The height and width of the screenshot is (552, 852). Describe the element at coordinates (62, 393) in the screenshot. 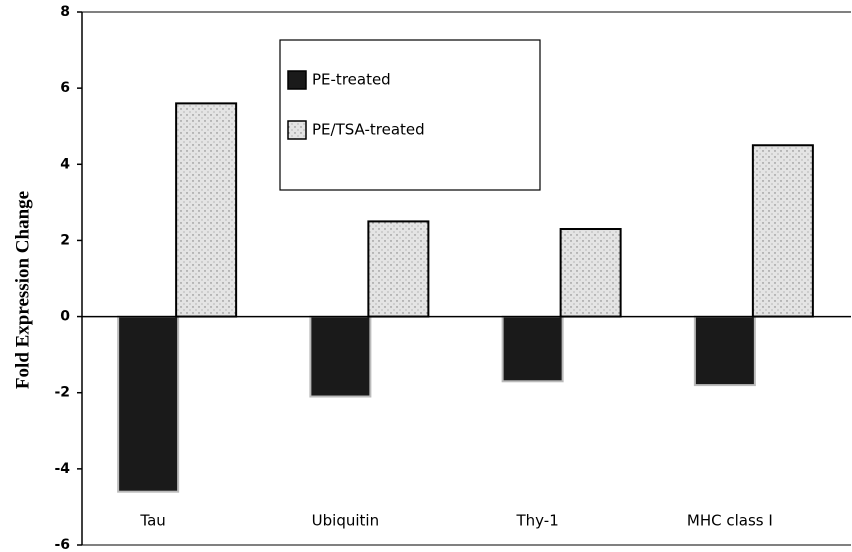

I see `y-tick-label: -2` at that location.